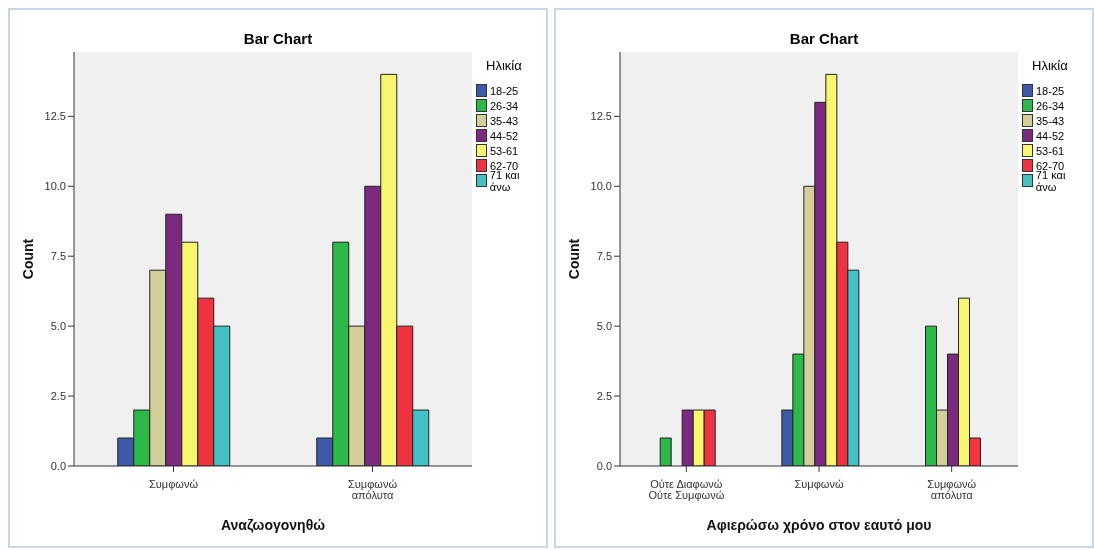  I want to click on x-tick-label: Ούτε Διαφωνώ Ούτε Συμφωνώ, so click(686, 489).